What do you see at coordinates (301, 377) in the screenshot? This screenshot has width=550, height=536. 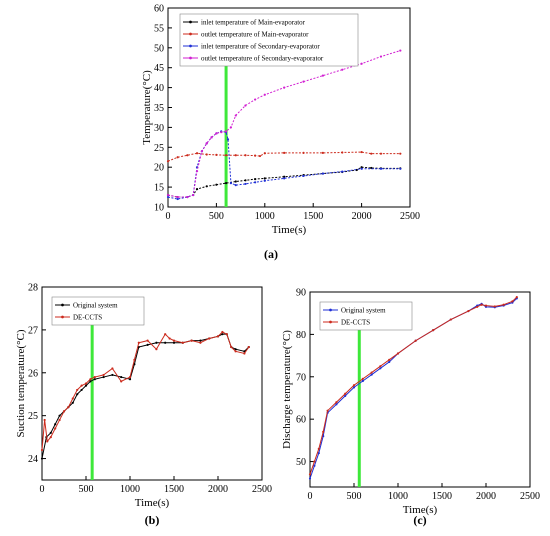 I see `y-tick-label: 70` at bounding box center [301, 377].